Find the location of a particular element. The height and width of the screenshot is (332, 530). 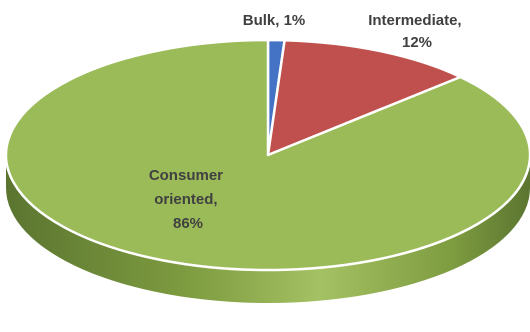

data-label-consumer-oriented: Consumer oriented, 86% is located at coordinates (188, 199).